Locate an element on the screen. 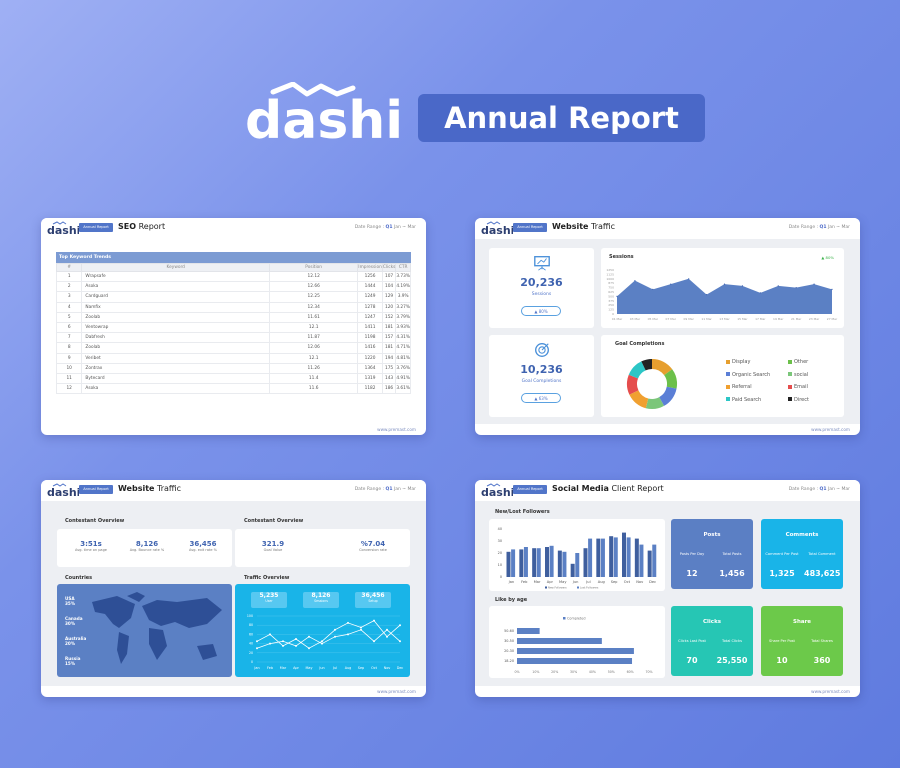 This screenshot has height=768, width=900. countries-map-card: USA 35% Canada 30% Australia 20% Russia 15% is located at coordinates (144, 630).